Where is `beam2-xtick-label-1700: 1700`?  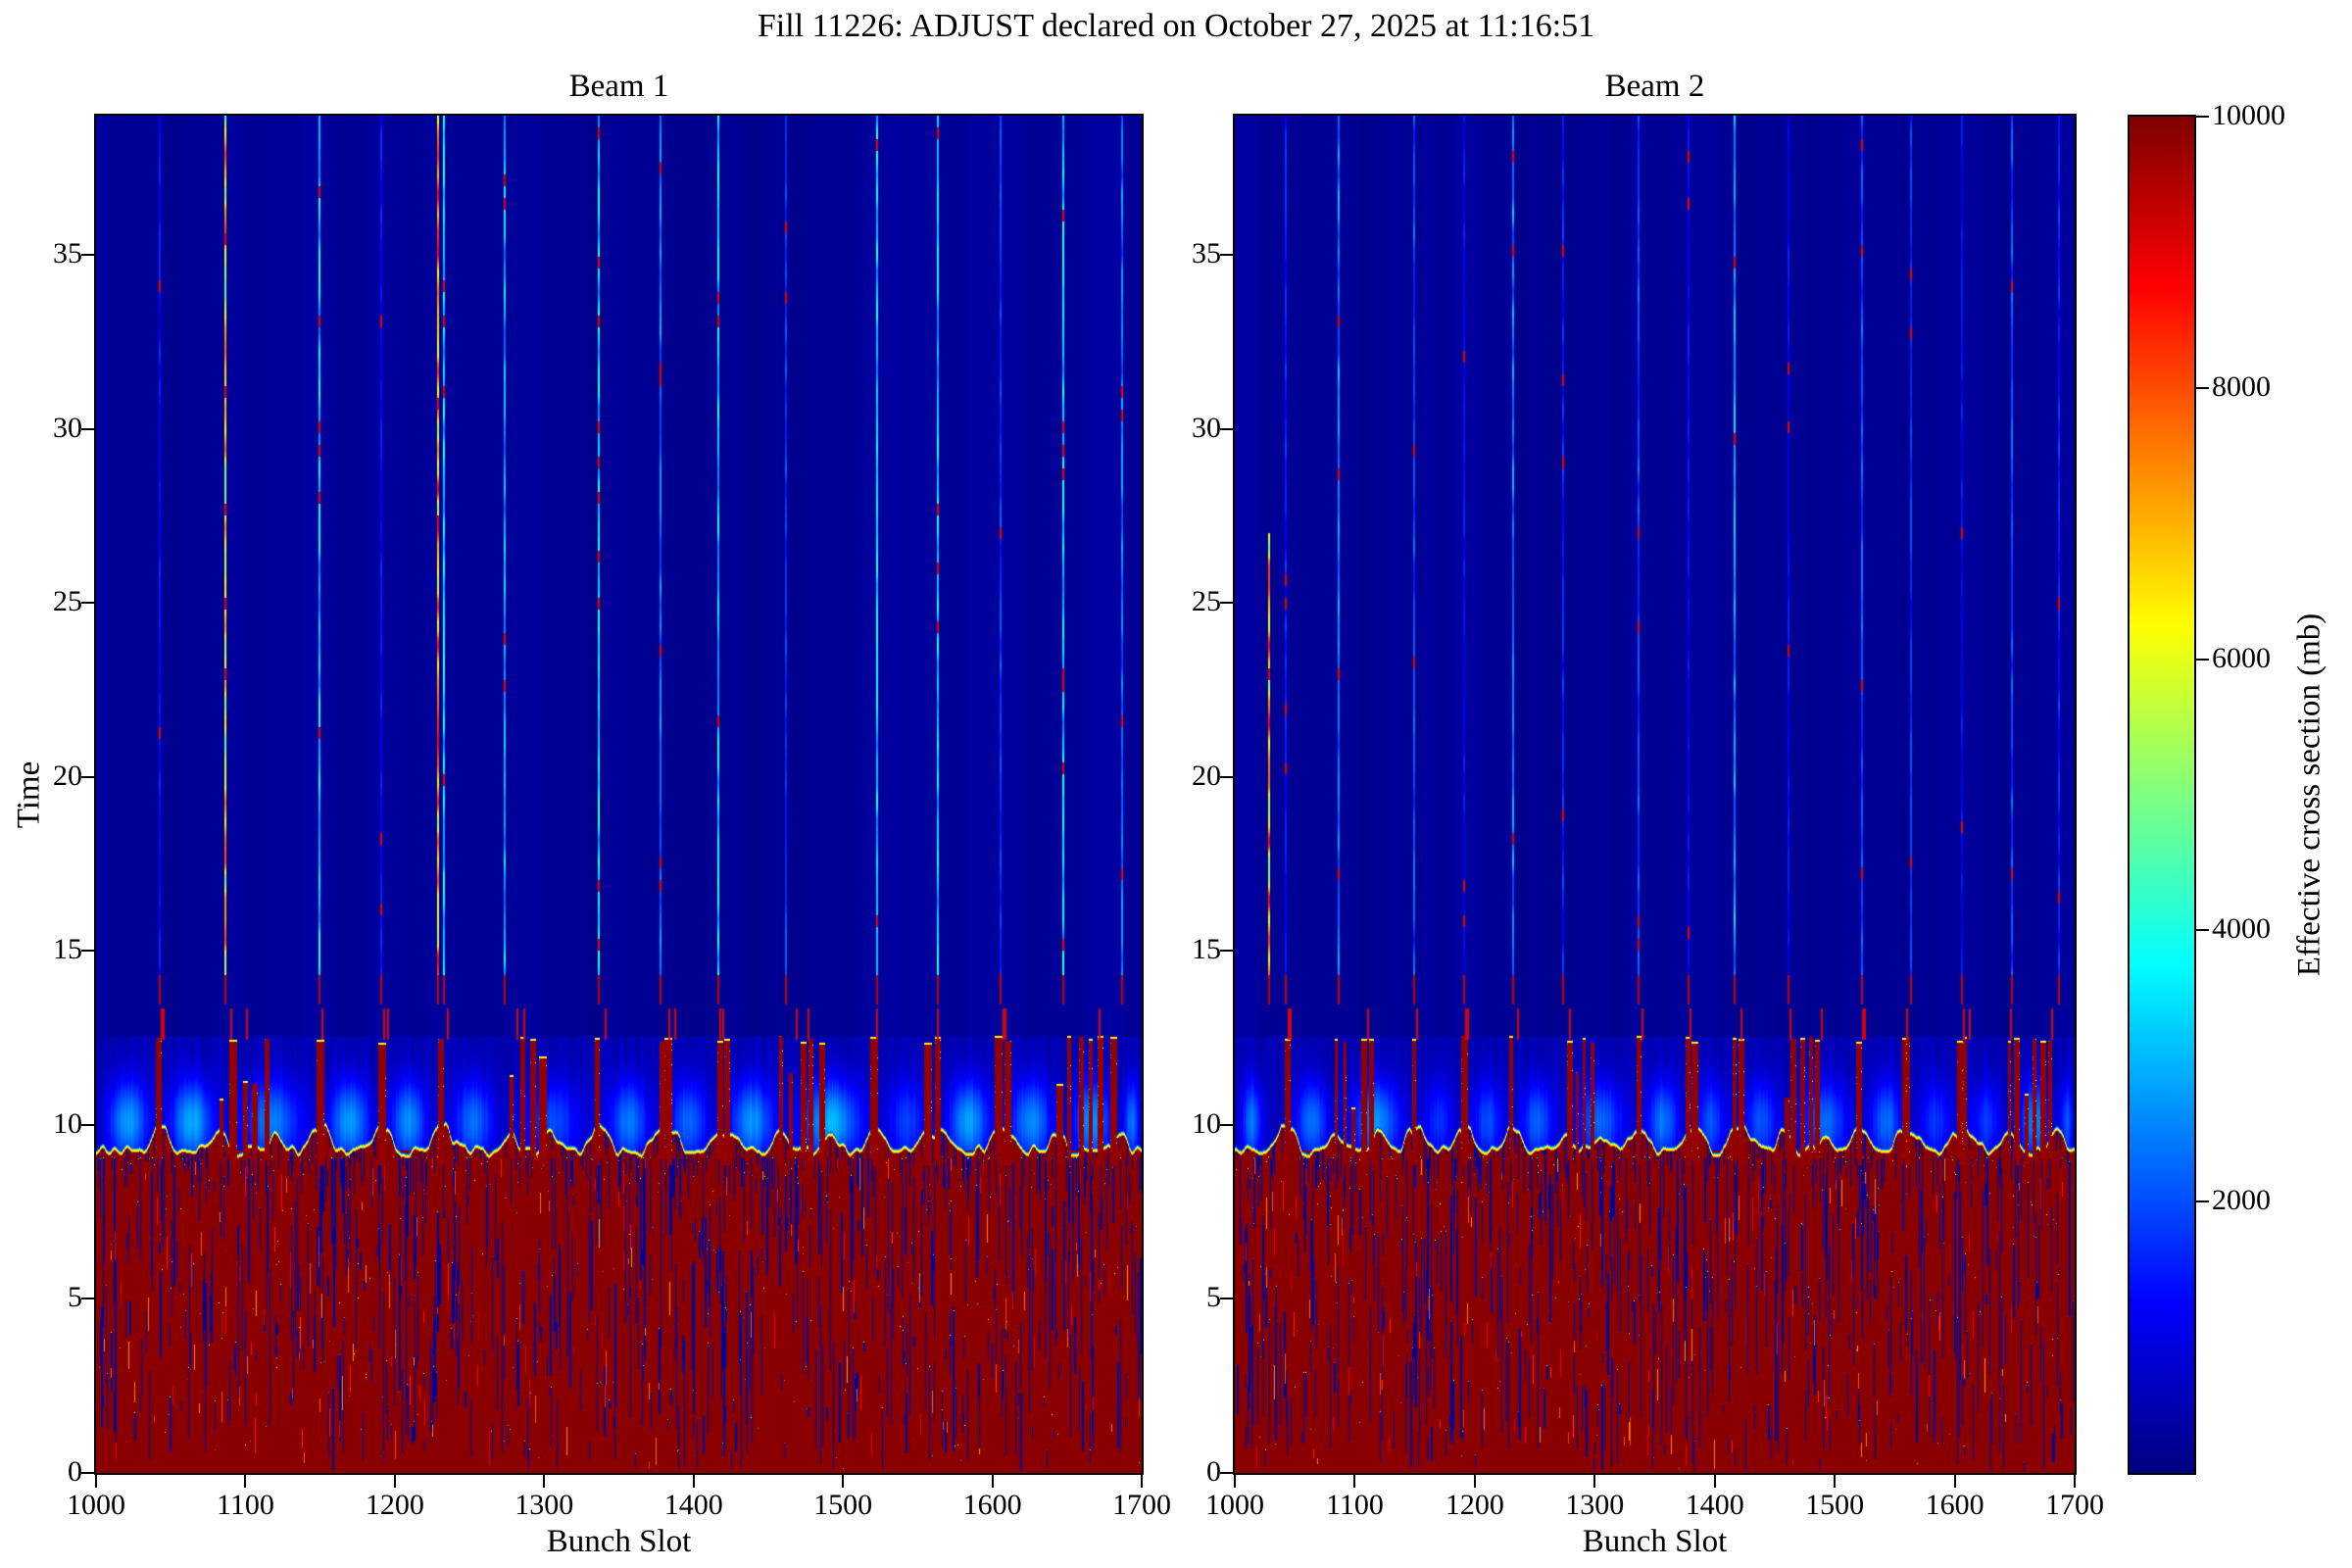
beam2-xtick-label-1700: 1700 is located at coordinates (2074, 1505).